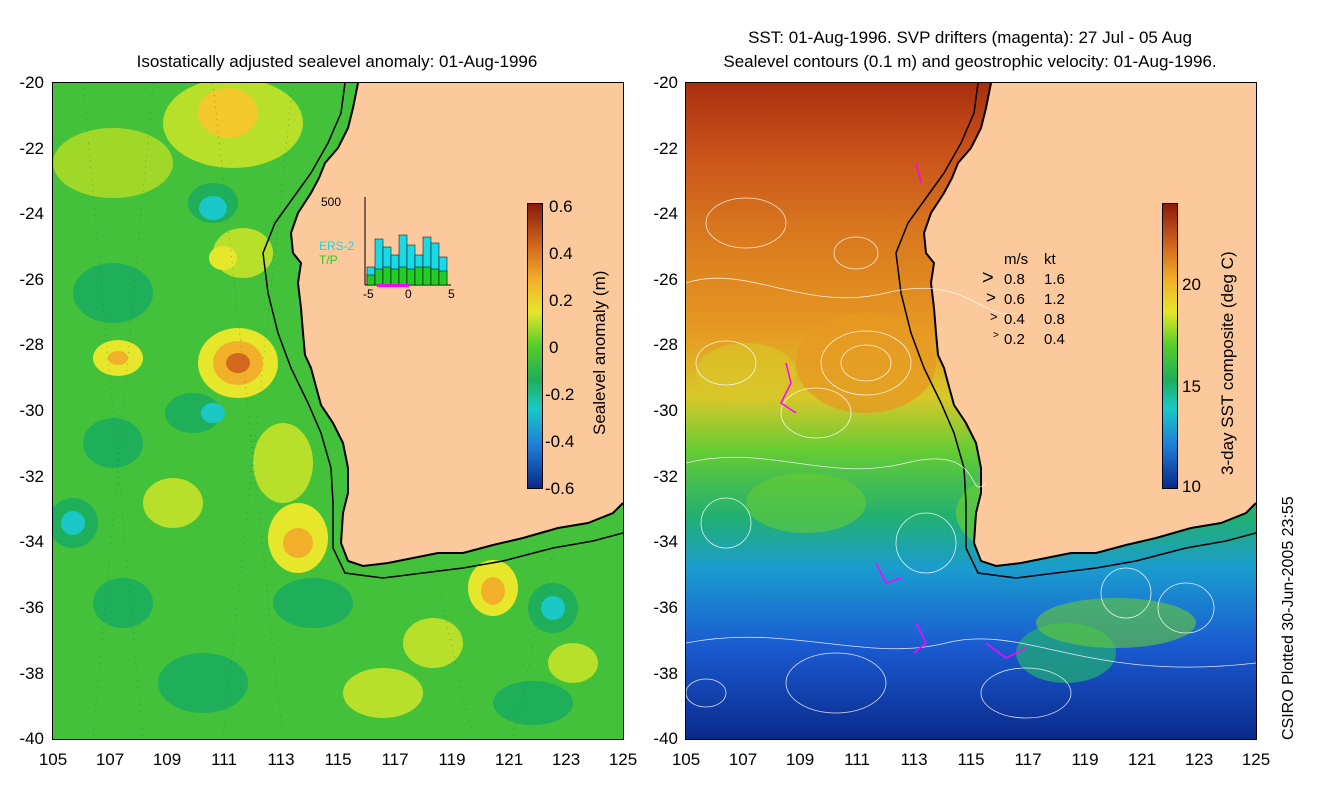  Describe the element at coordinates (407, 242) in the screenshot. I see `inset-bars` at that location.